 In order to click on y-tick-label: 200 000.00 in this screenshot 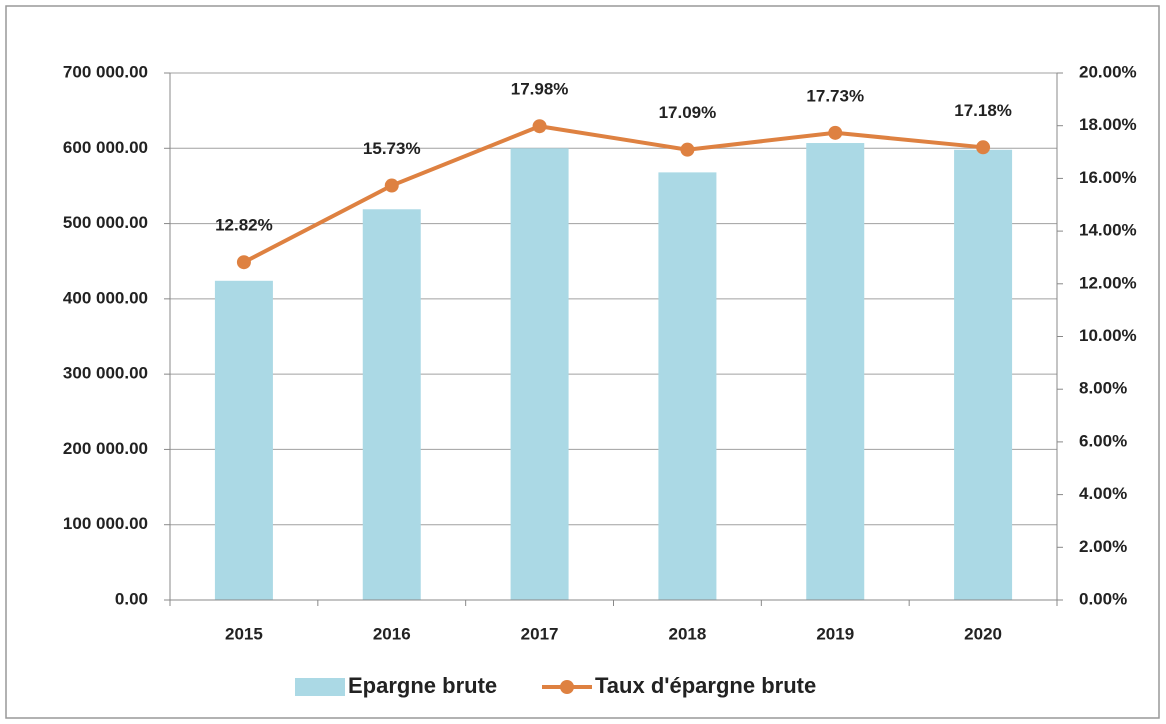, I will do `click(105, 448)`.